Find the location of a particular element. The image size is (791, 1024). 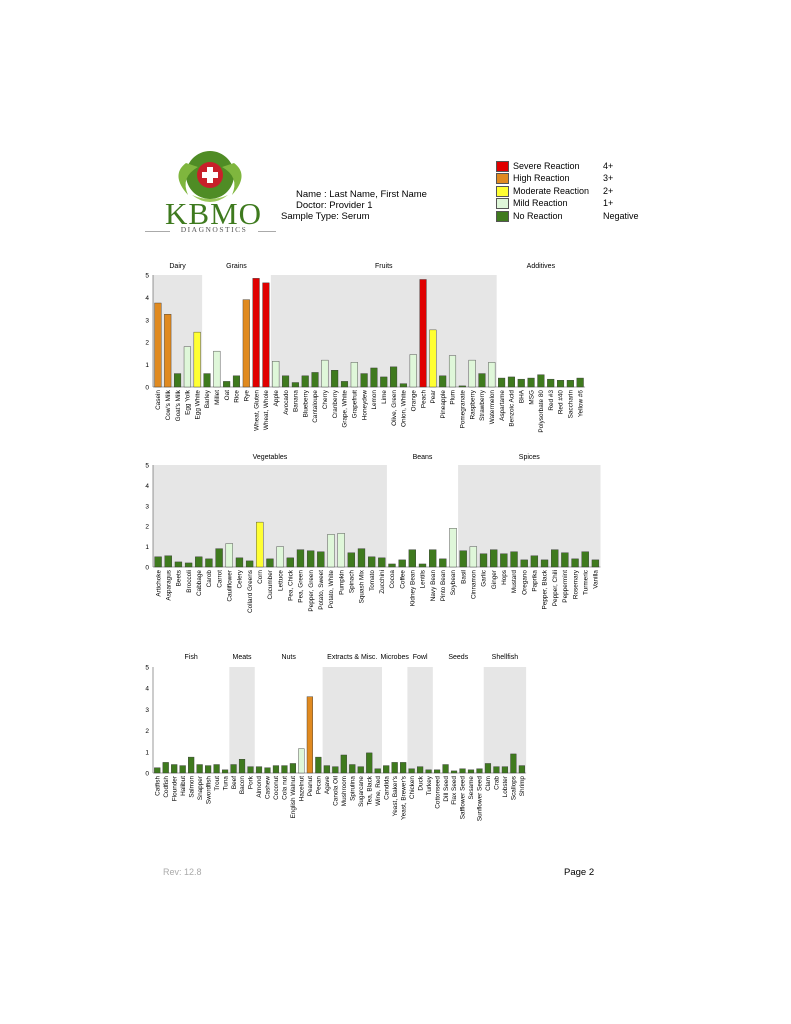

x-tick-label: Spinach is located at coordinates (352, 582).